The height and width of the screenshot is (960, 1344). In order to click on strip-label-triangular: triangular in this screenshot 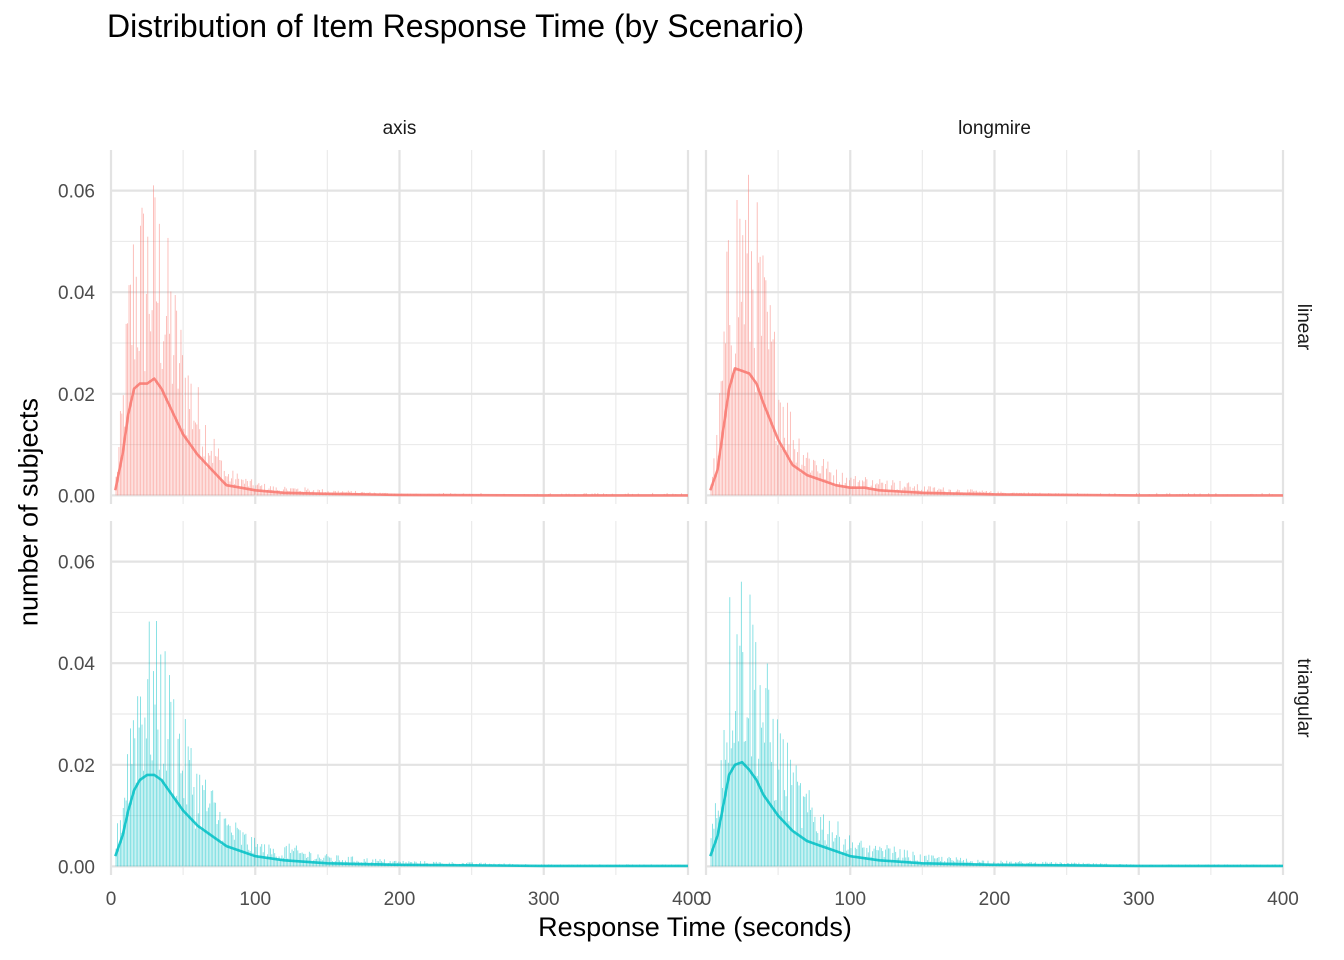, I will do `click(1303, 698)`.